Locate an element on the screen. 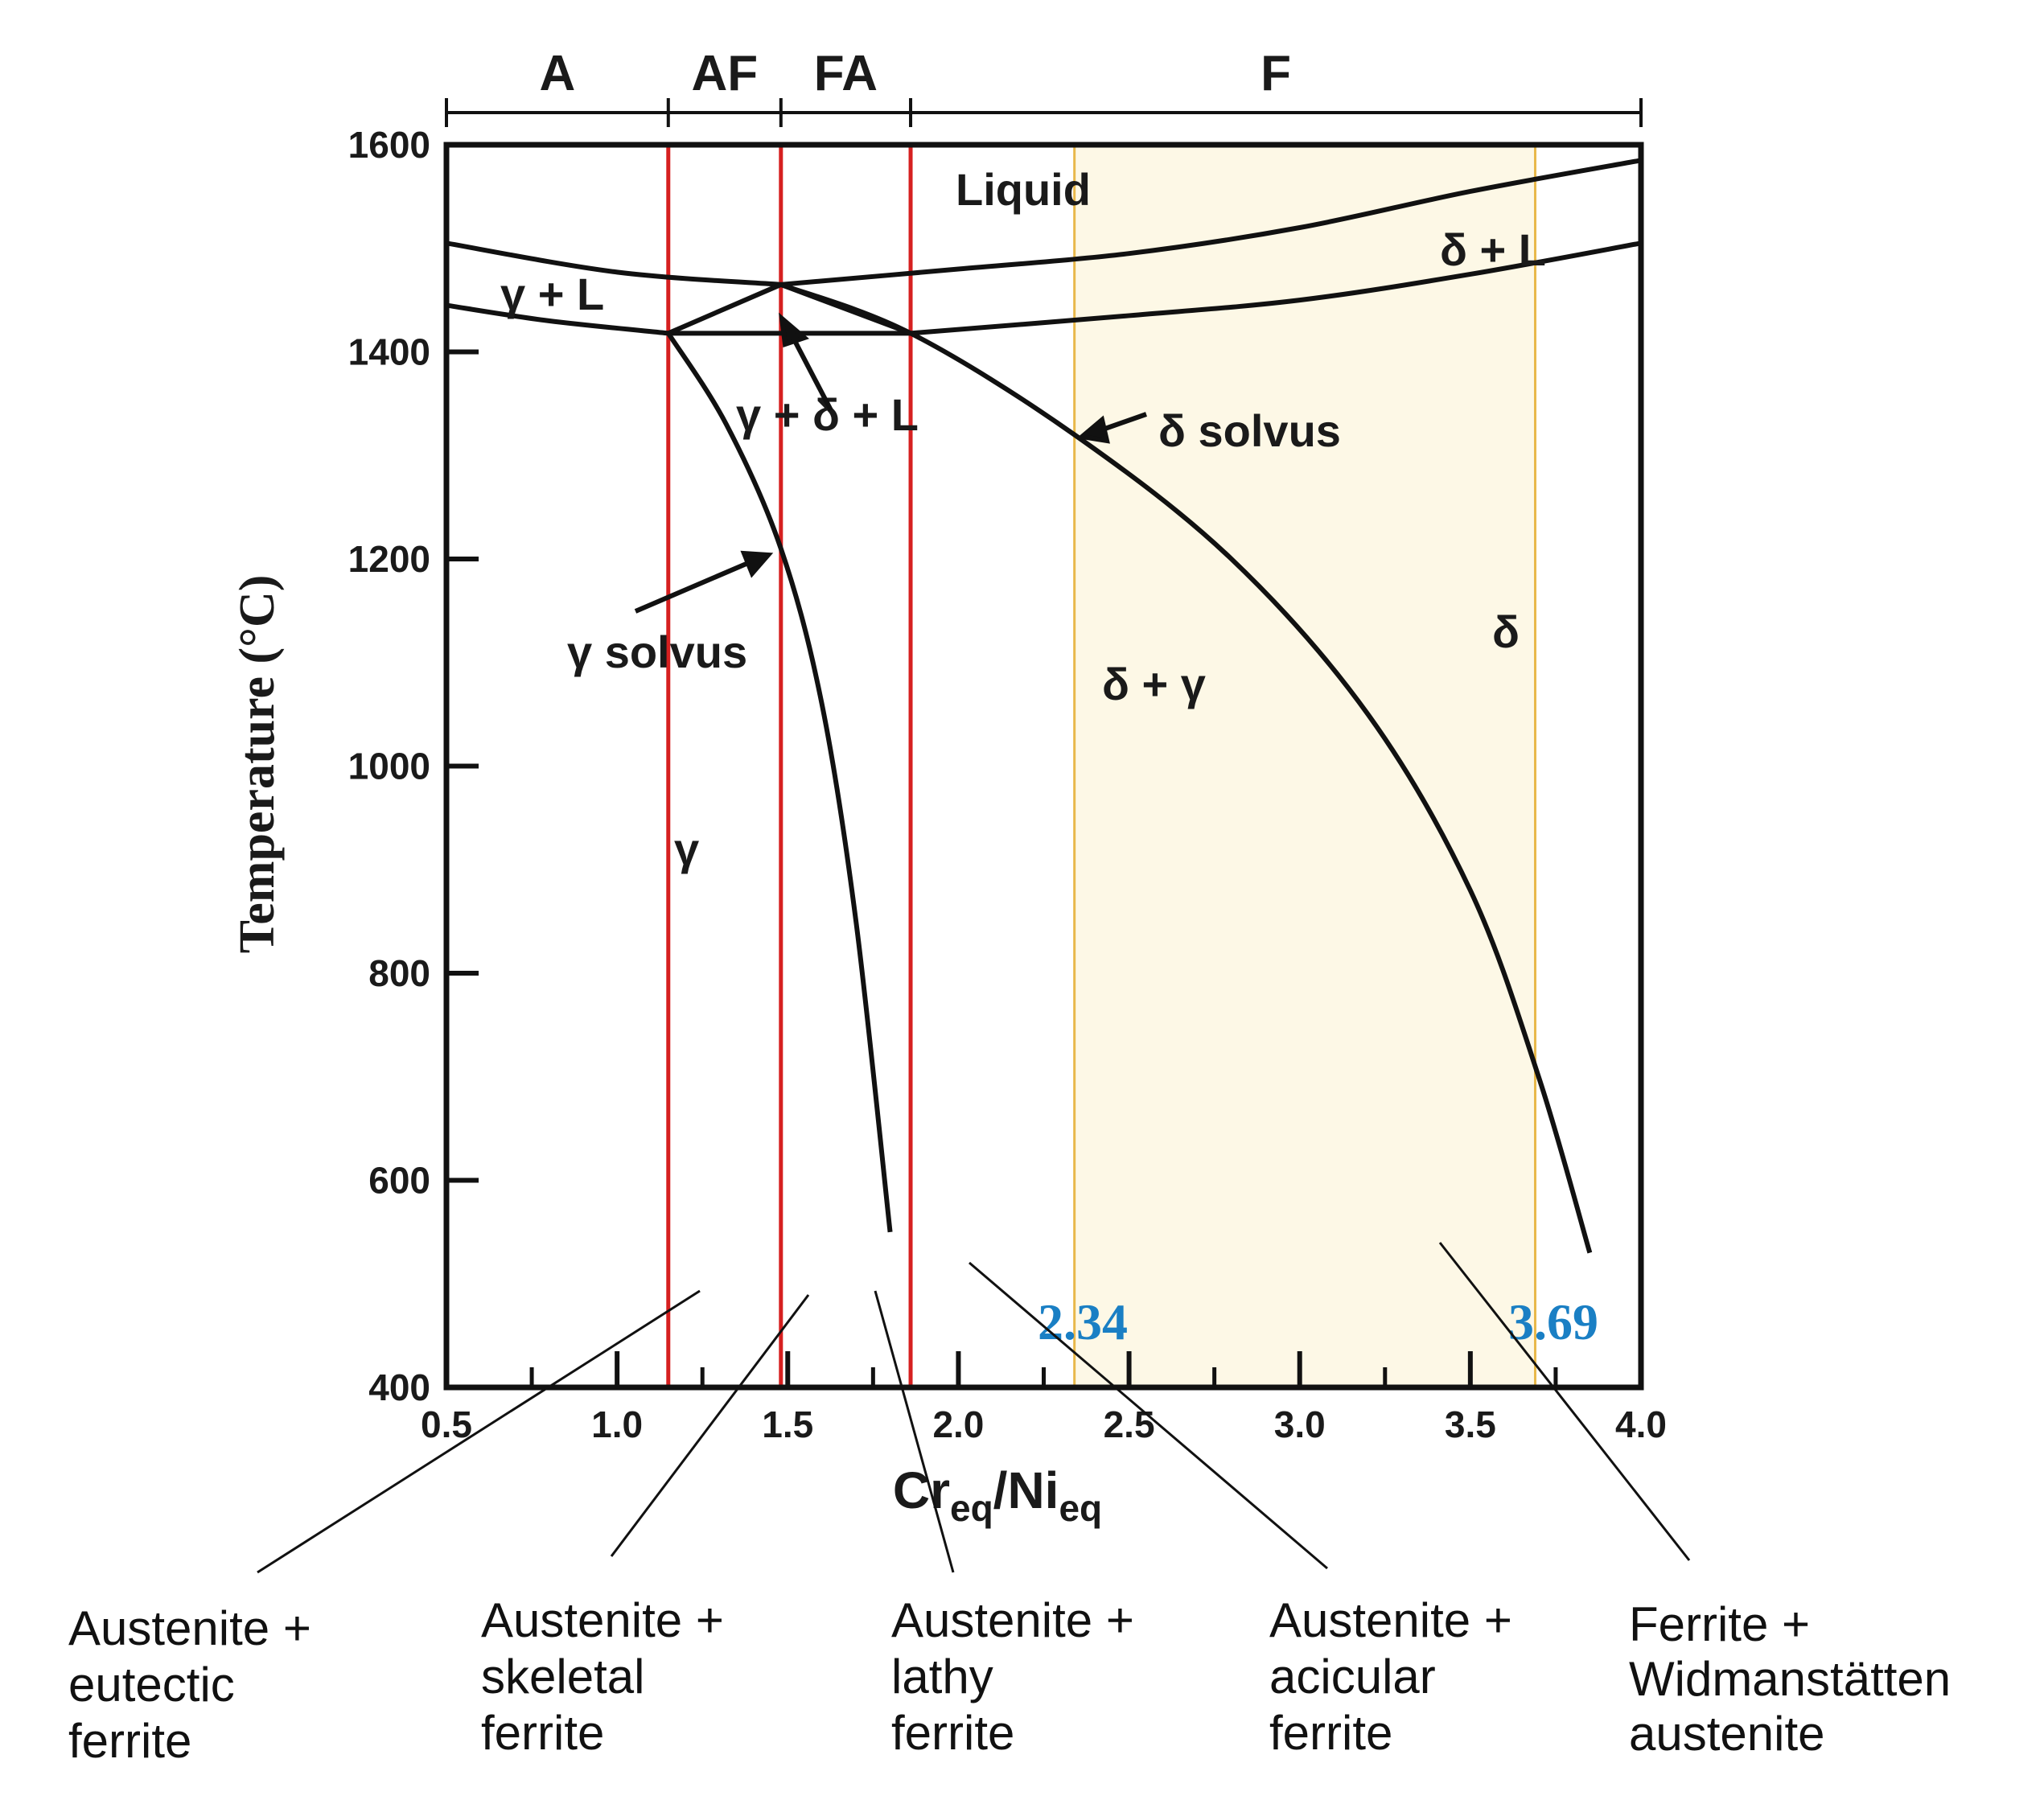 The image size is (2044, 1800). x-tick-label-1.5: 1.5 is located at coordinates (787, 1424).